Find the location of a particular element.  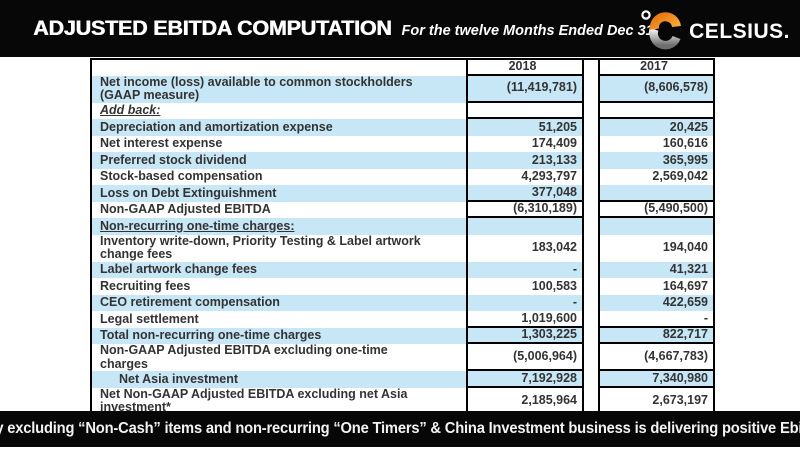

row-label: Loss on Debt Extinguishment is located at coordinates (279, 193).